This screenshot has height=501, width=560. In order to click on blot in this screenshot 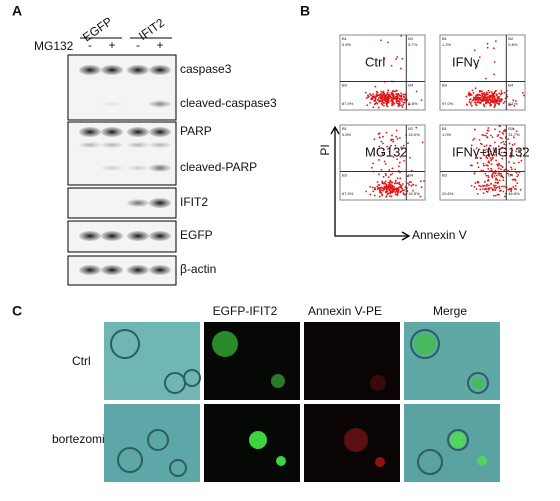, I will do `click(122, 87)`.